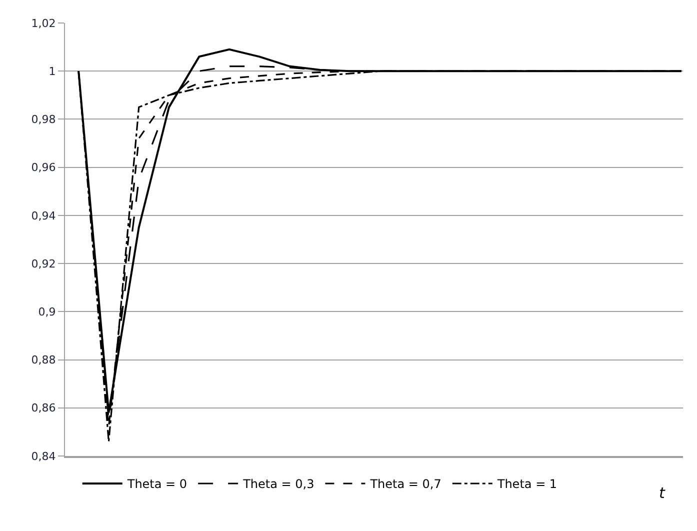 This screenshot has width=697, height=531. Describe the element at coordinates (43, 23) in the screenshot. I see `y-tick-label: 1,02` at that location.